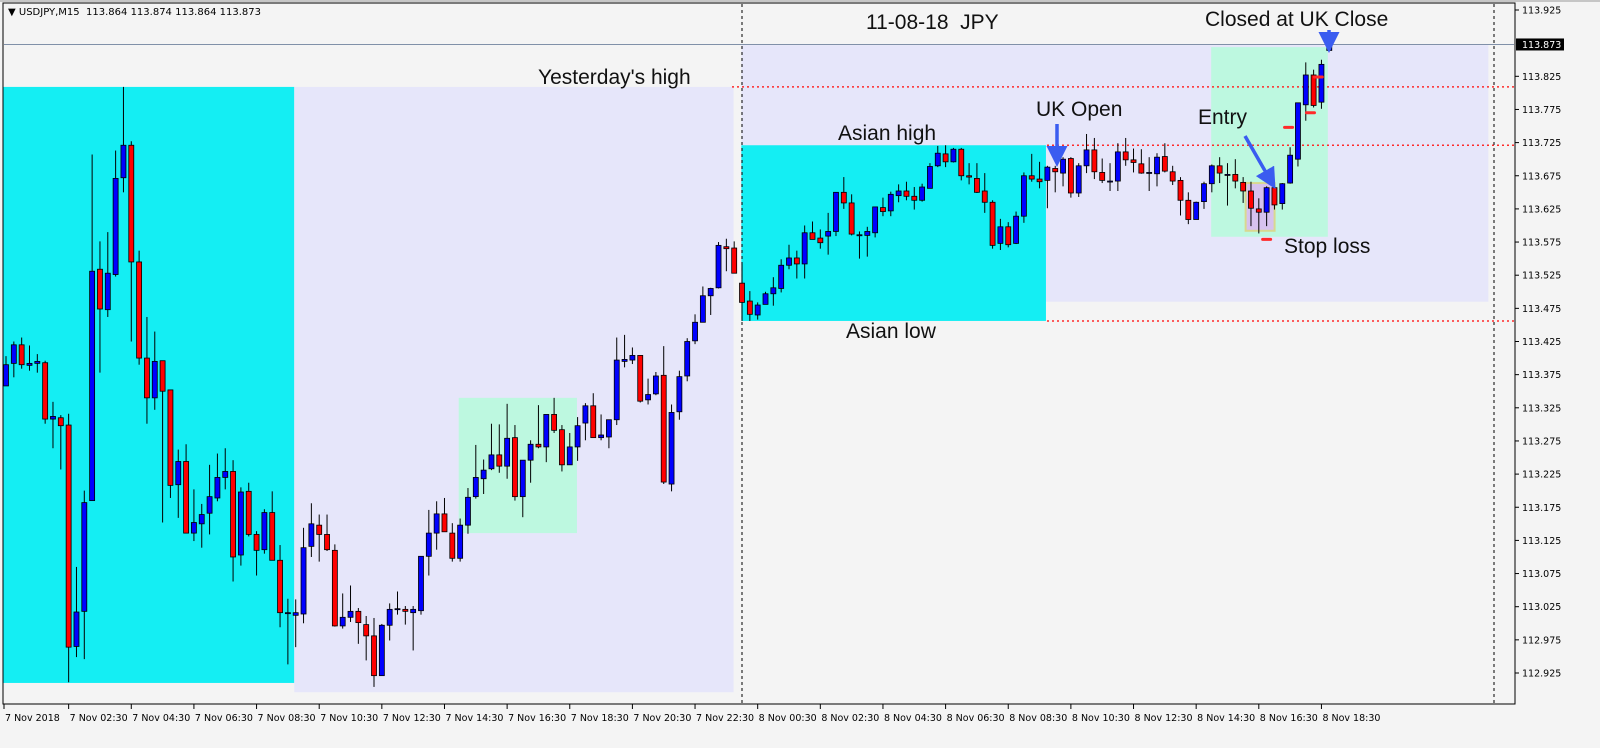  Describe the element at coordinates (1541, 607) in the screenshot. I see `price-tick-label: 113.025` at that location.